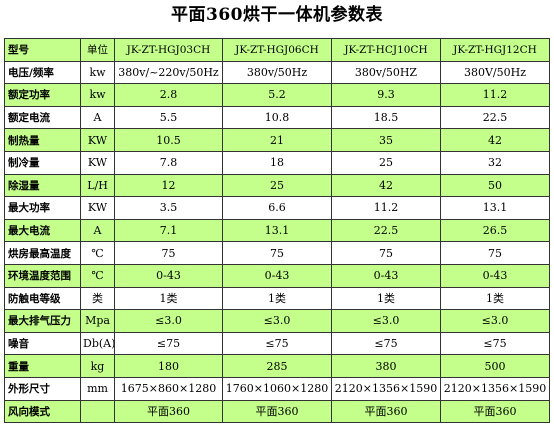  What do you see at coordinates (495, 50) in the screenshot?
I see `header-cell-model-4: JK-ZT-HGJ12CH` at bounding box center [495, 50].